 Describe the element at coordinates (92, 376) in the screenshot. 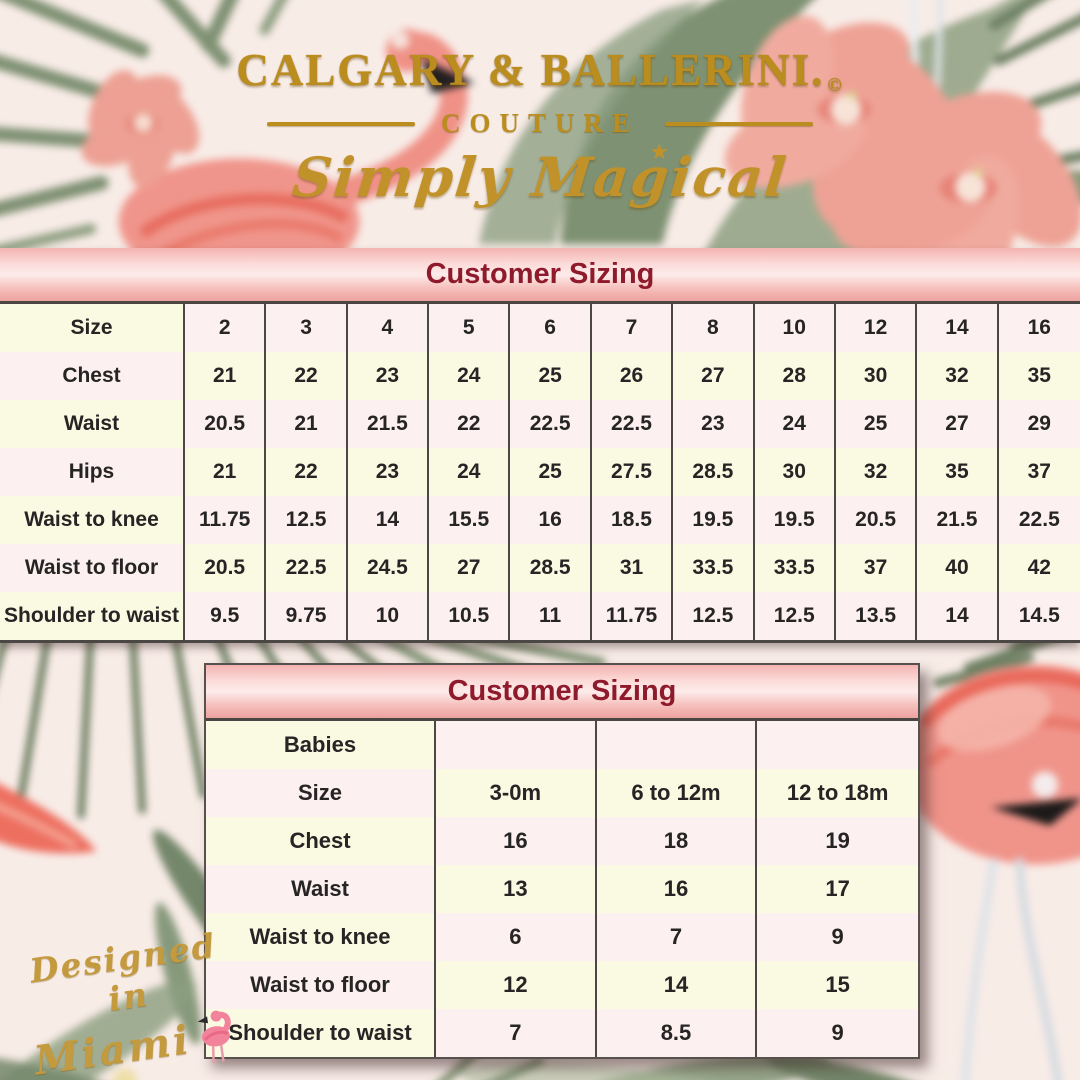

I see `row-label: Chest` at that location.